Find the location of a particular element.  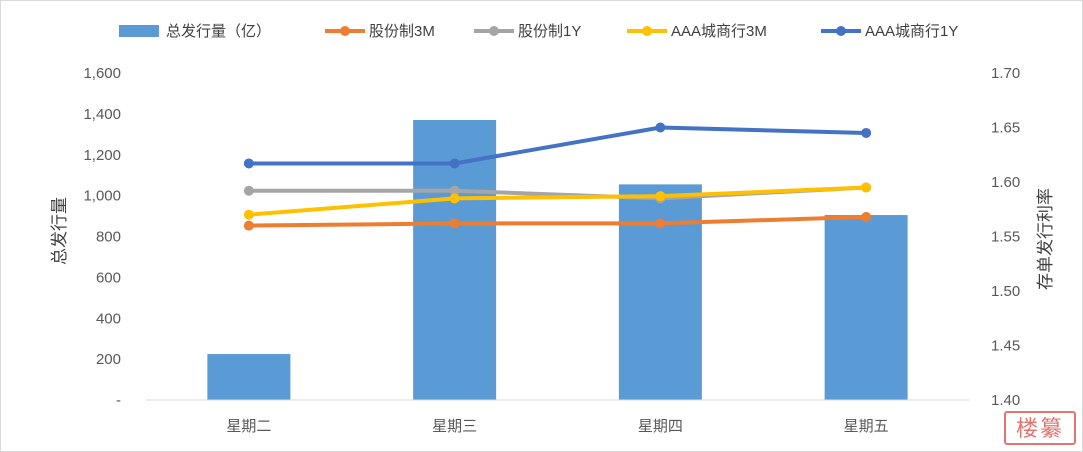

x-axis-ticks: 星期二 星期三 星期四 星期五 is located at coordinates (557, 426).